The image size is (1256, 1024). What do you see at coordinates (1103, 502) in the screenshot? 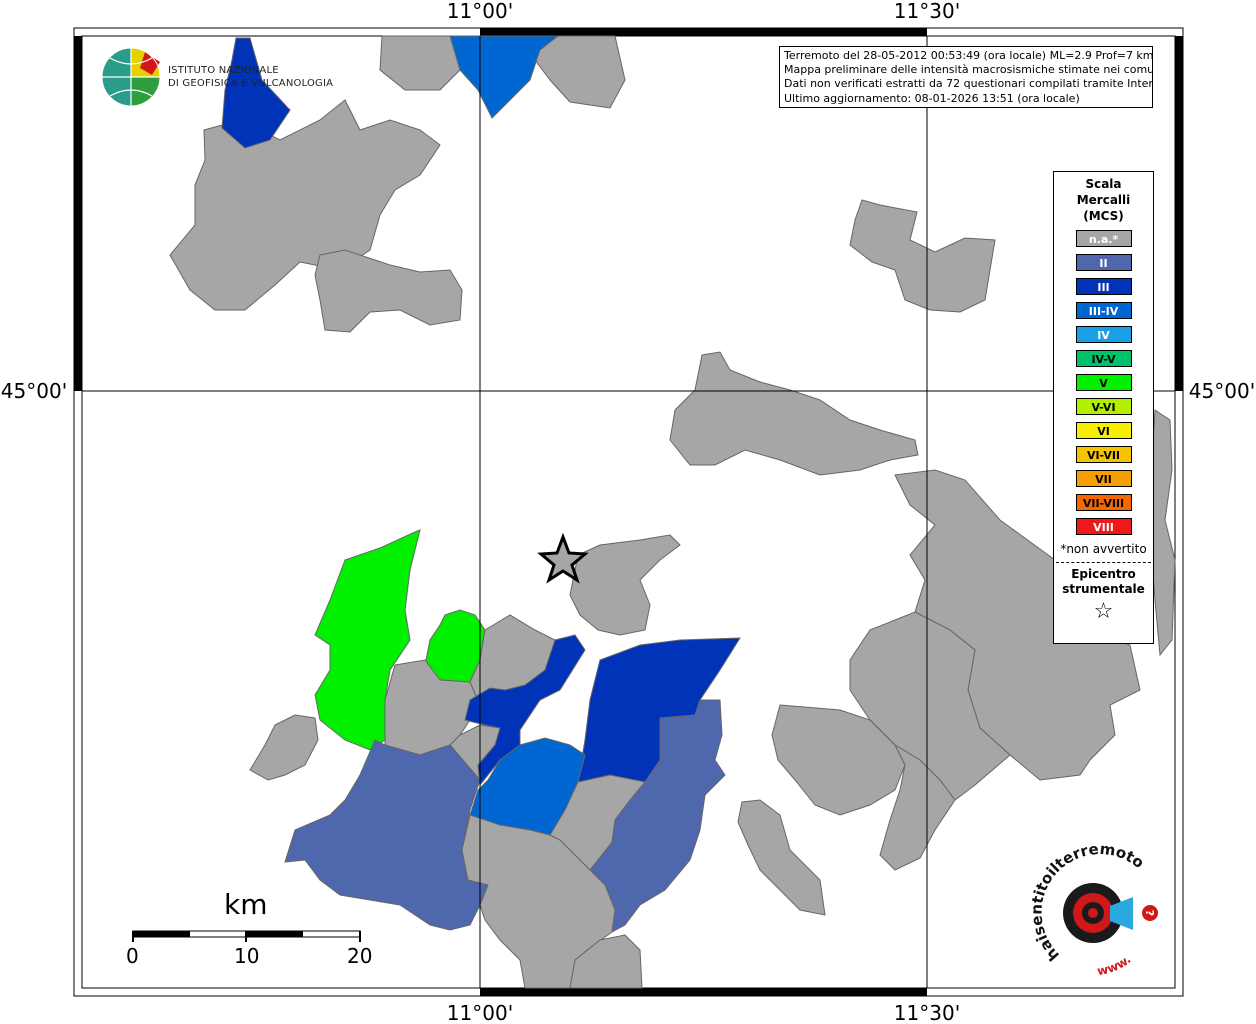
I see `legend-item: VII-VIII` at bounding box center [1103, 502].